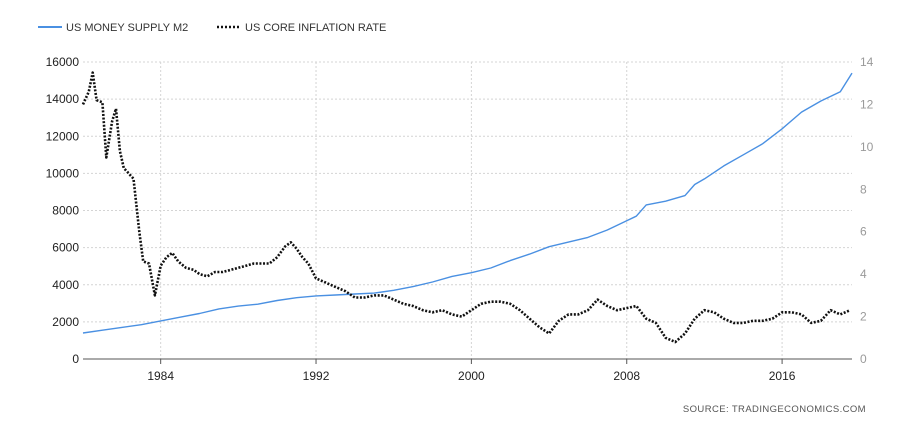 The image size is (921, 429). What do you see at coordinates (63, 62) in the screenshot?
I see `left-tick-label: 16000` at bounding box center [63, 62].